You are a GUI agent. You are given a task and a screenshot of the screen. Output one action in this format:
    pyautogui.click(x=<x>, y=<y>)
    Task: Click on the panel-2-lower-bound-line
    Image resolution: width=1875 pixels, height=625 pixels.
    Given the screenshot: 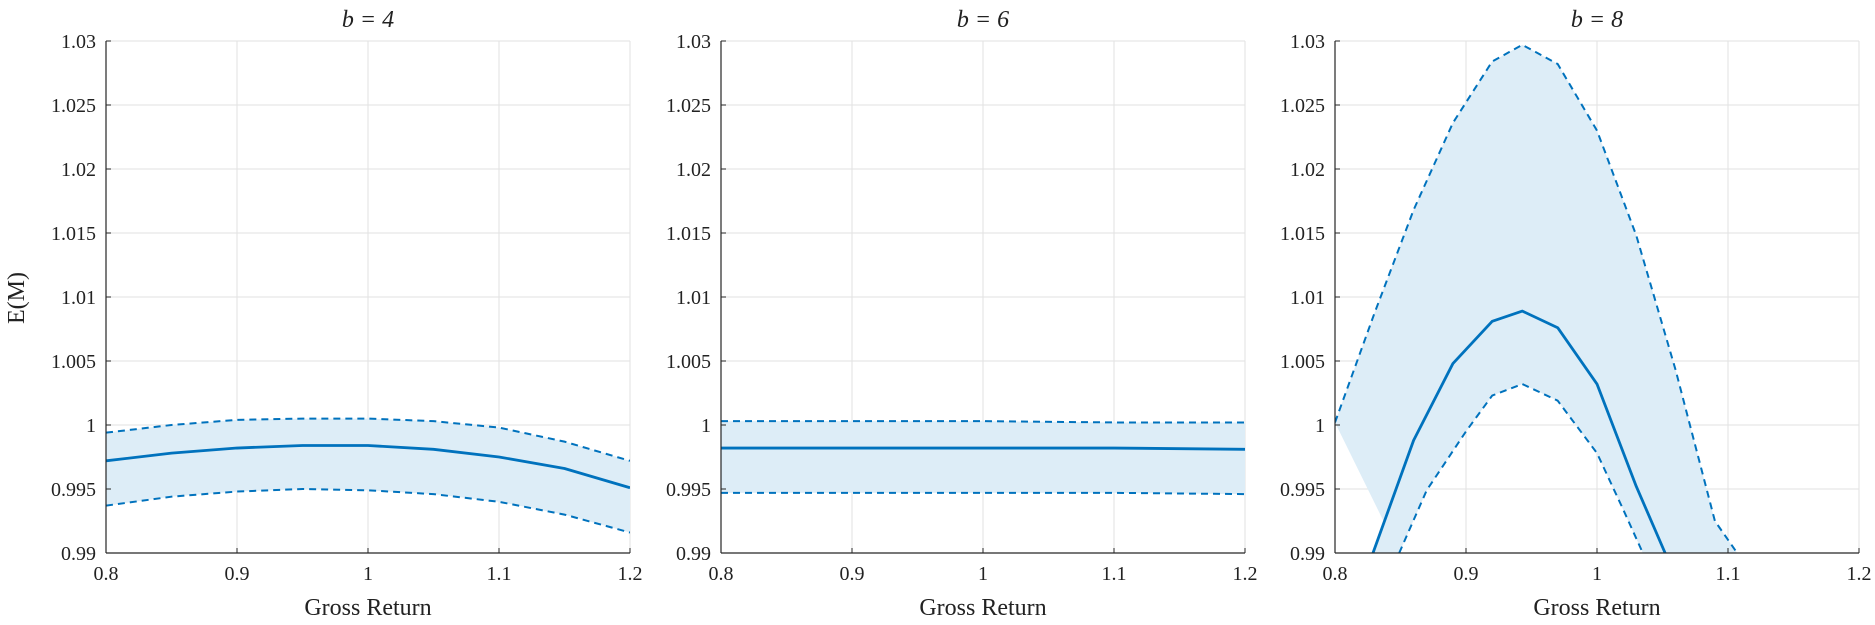 What is the action you would take?
    pyautogui.click(x=983, y=493)
    